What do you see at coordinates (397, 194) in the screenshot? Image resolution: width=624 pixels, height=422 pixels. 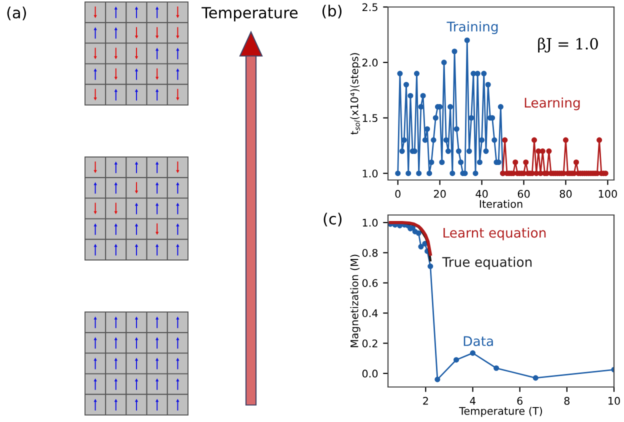 I see `x-tick-label: 0` at bounding box center [397, 194].